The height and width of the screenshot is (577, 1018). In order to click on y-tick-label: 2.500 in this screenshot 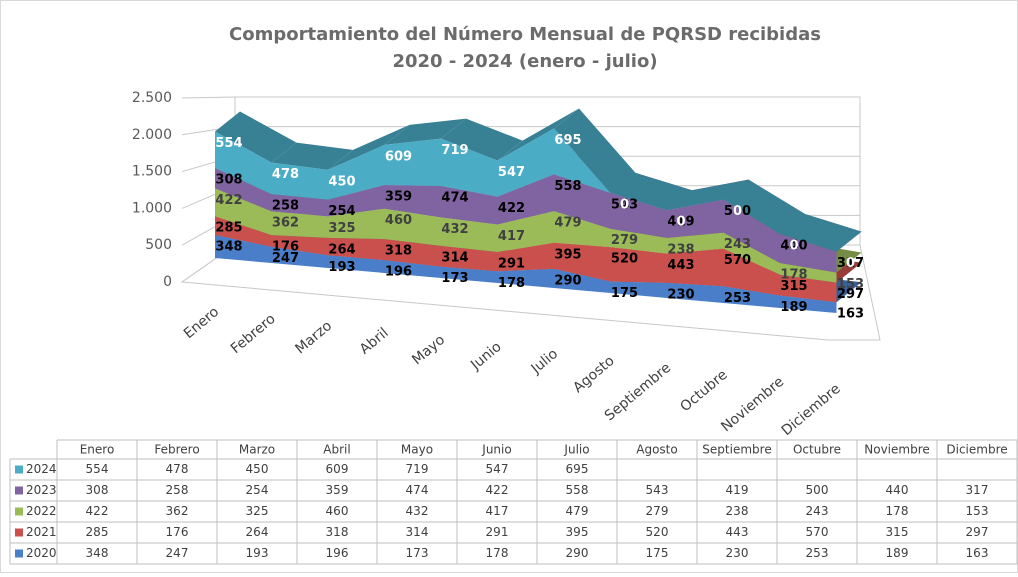, I will do `click(152, 98)`.